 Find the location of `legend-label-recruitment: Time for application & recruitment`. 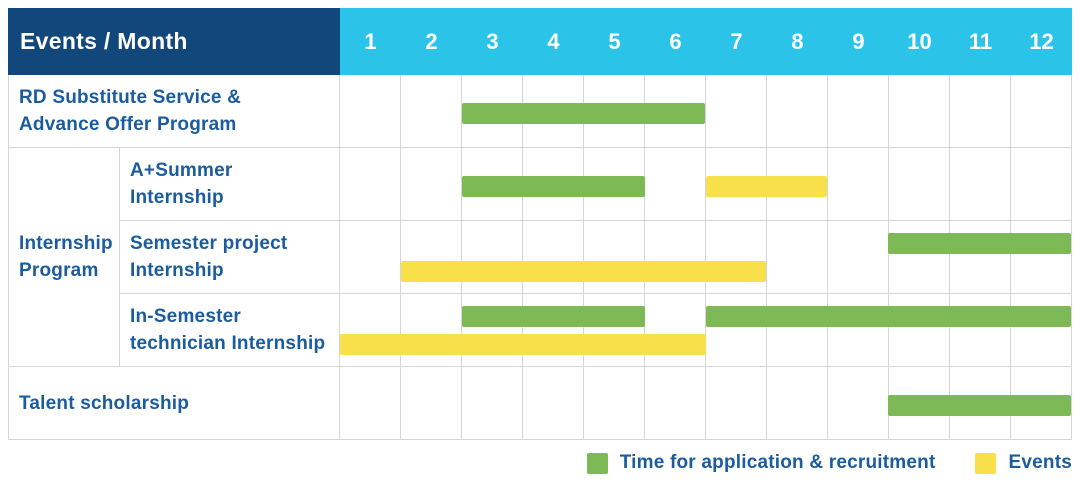

legend-label-recruitment: Time for application & recruitment is located at coordinates (777, 462).